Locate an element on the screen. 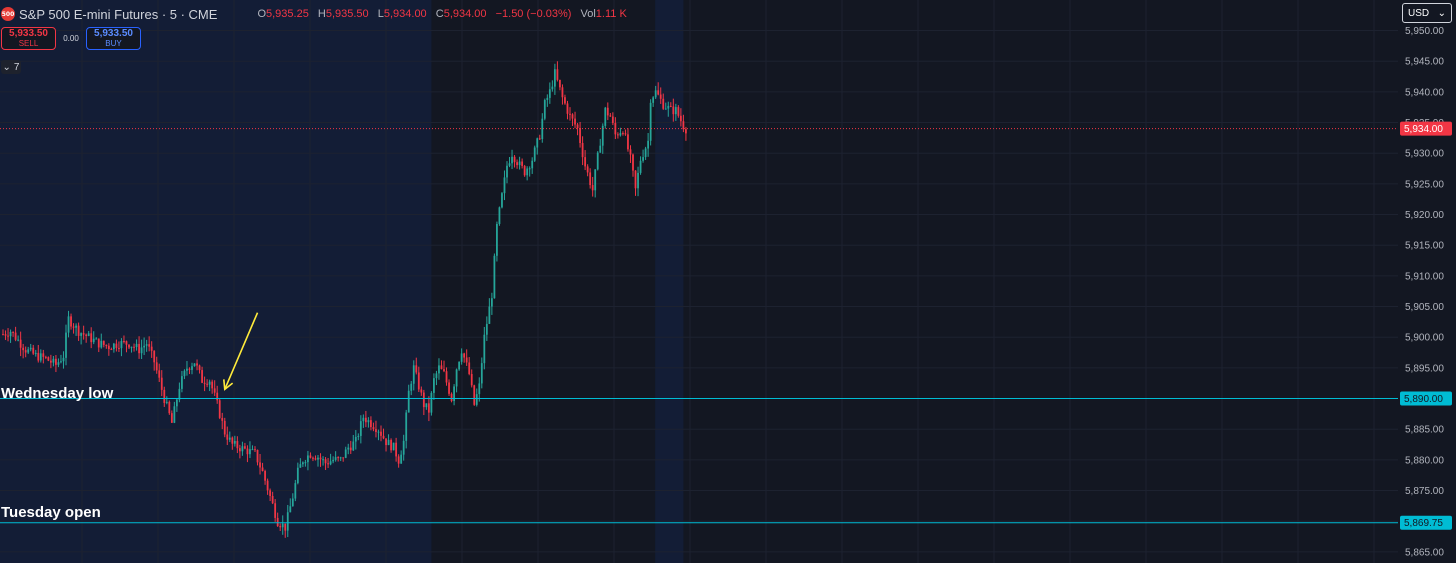 Image resolution: width=1456 pixels, height=563 pixels. price-tick-label: 5,930.00 is located at coordinates (1424, 154).